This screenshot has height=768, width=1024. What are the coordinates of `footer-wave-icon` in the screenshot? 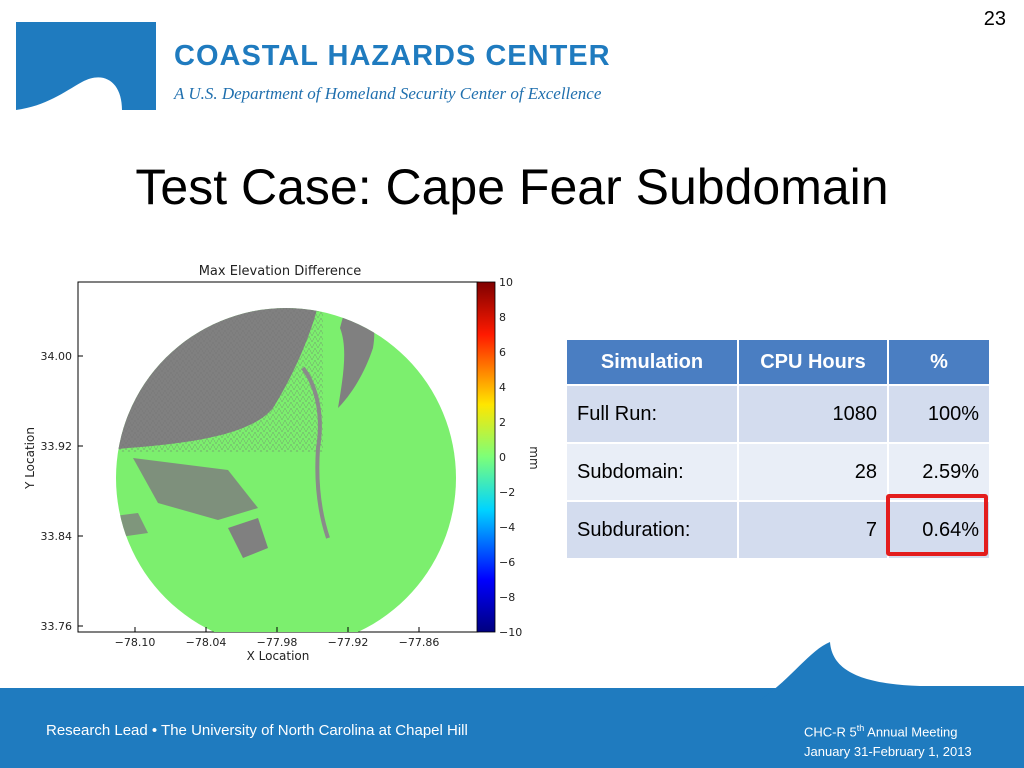 It's located at (892, 671).